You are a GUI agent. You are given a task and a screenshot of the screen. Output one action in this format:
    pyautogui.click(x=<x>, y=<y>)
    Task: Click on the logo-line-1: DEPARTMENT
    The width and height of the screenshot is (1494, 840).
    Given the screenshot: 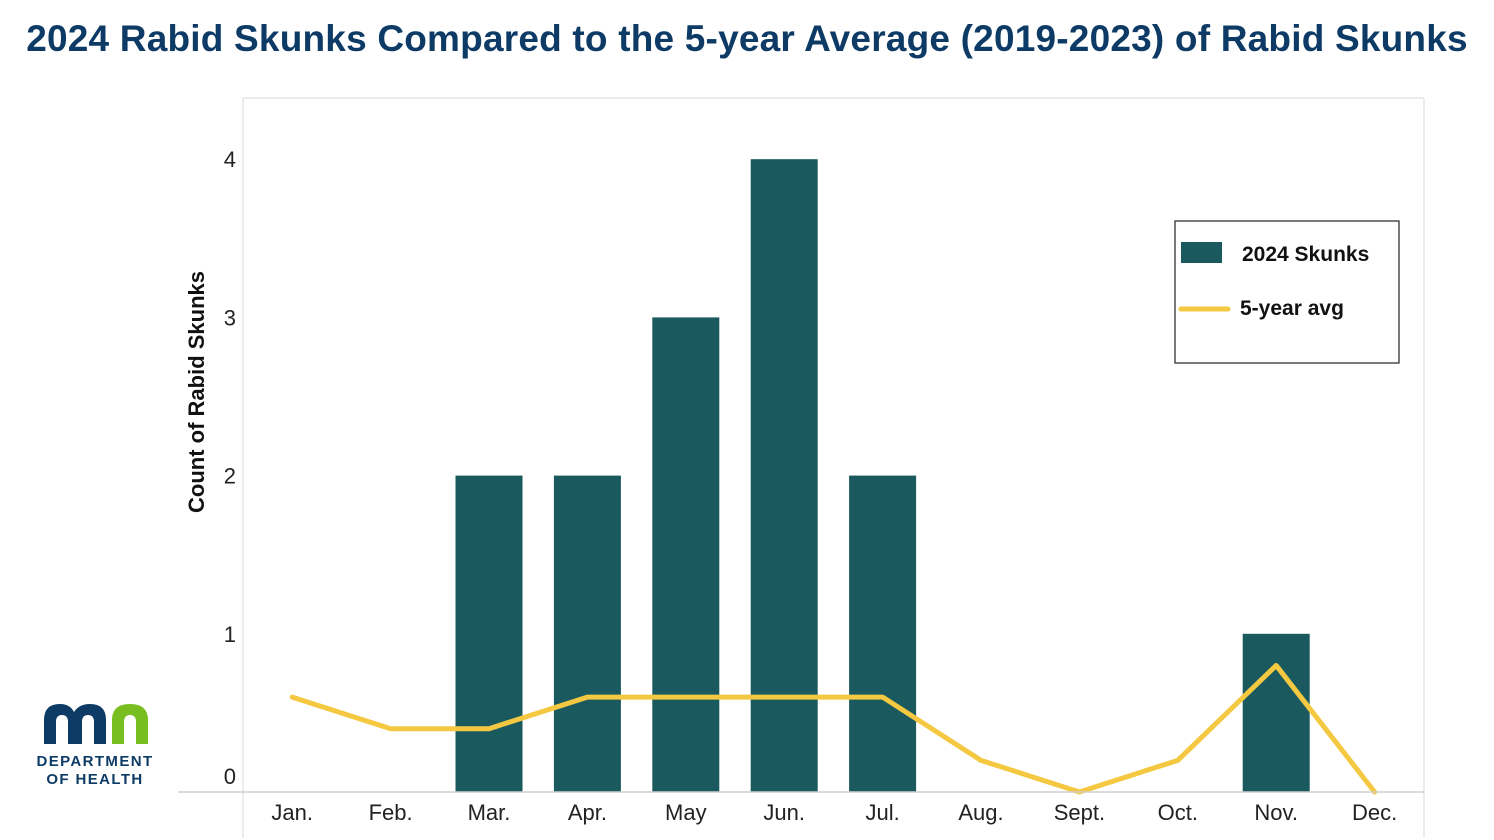 What is the action you would take?
    pyautogui.click(x=95, y=761)
    